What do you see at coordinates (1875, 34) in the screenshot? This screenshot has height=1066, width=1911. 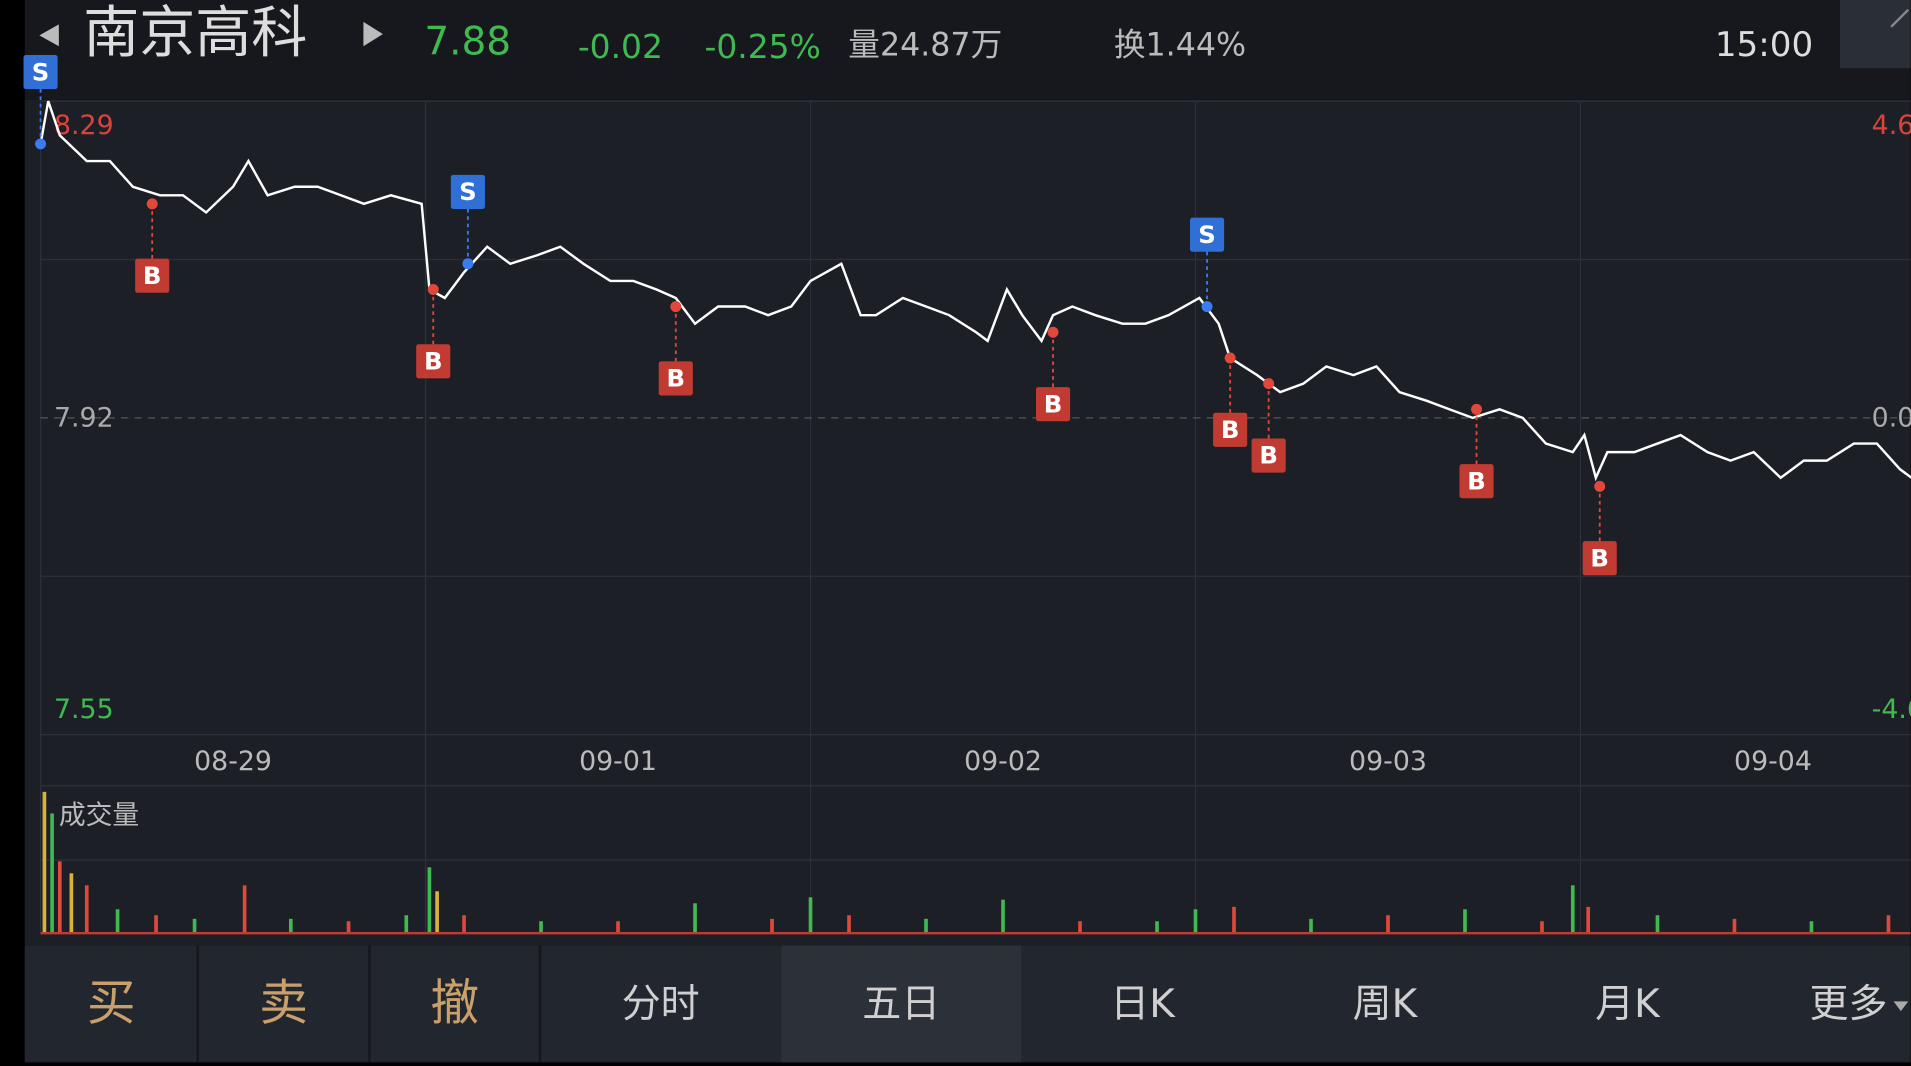 I see `close-button` at bounding box center [1875, 34].